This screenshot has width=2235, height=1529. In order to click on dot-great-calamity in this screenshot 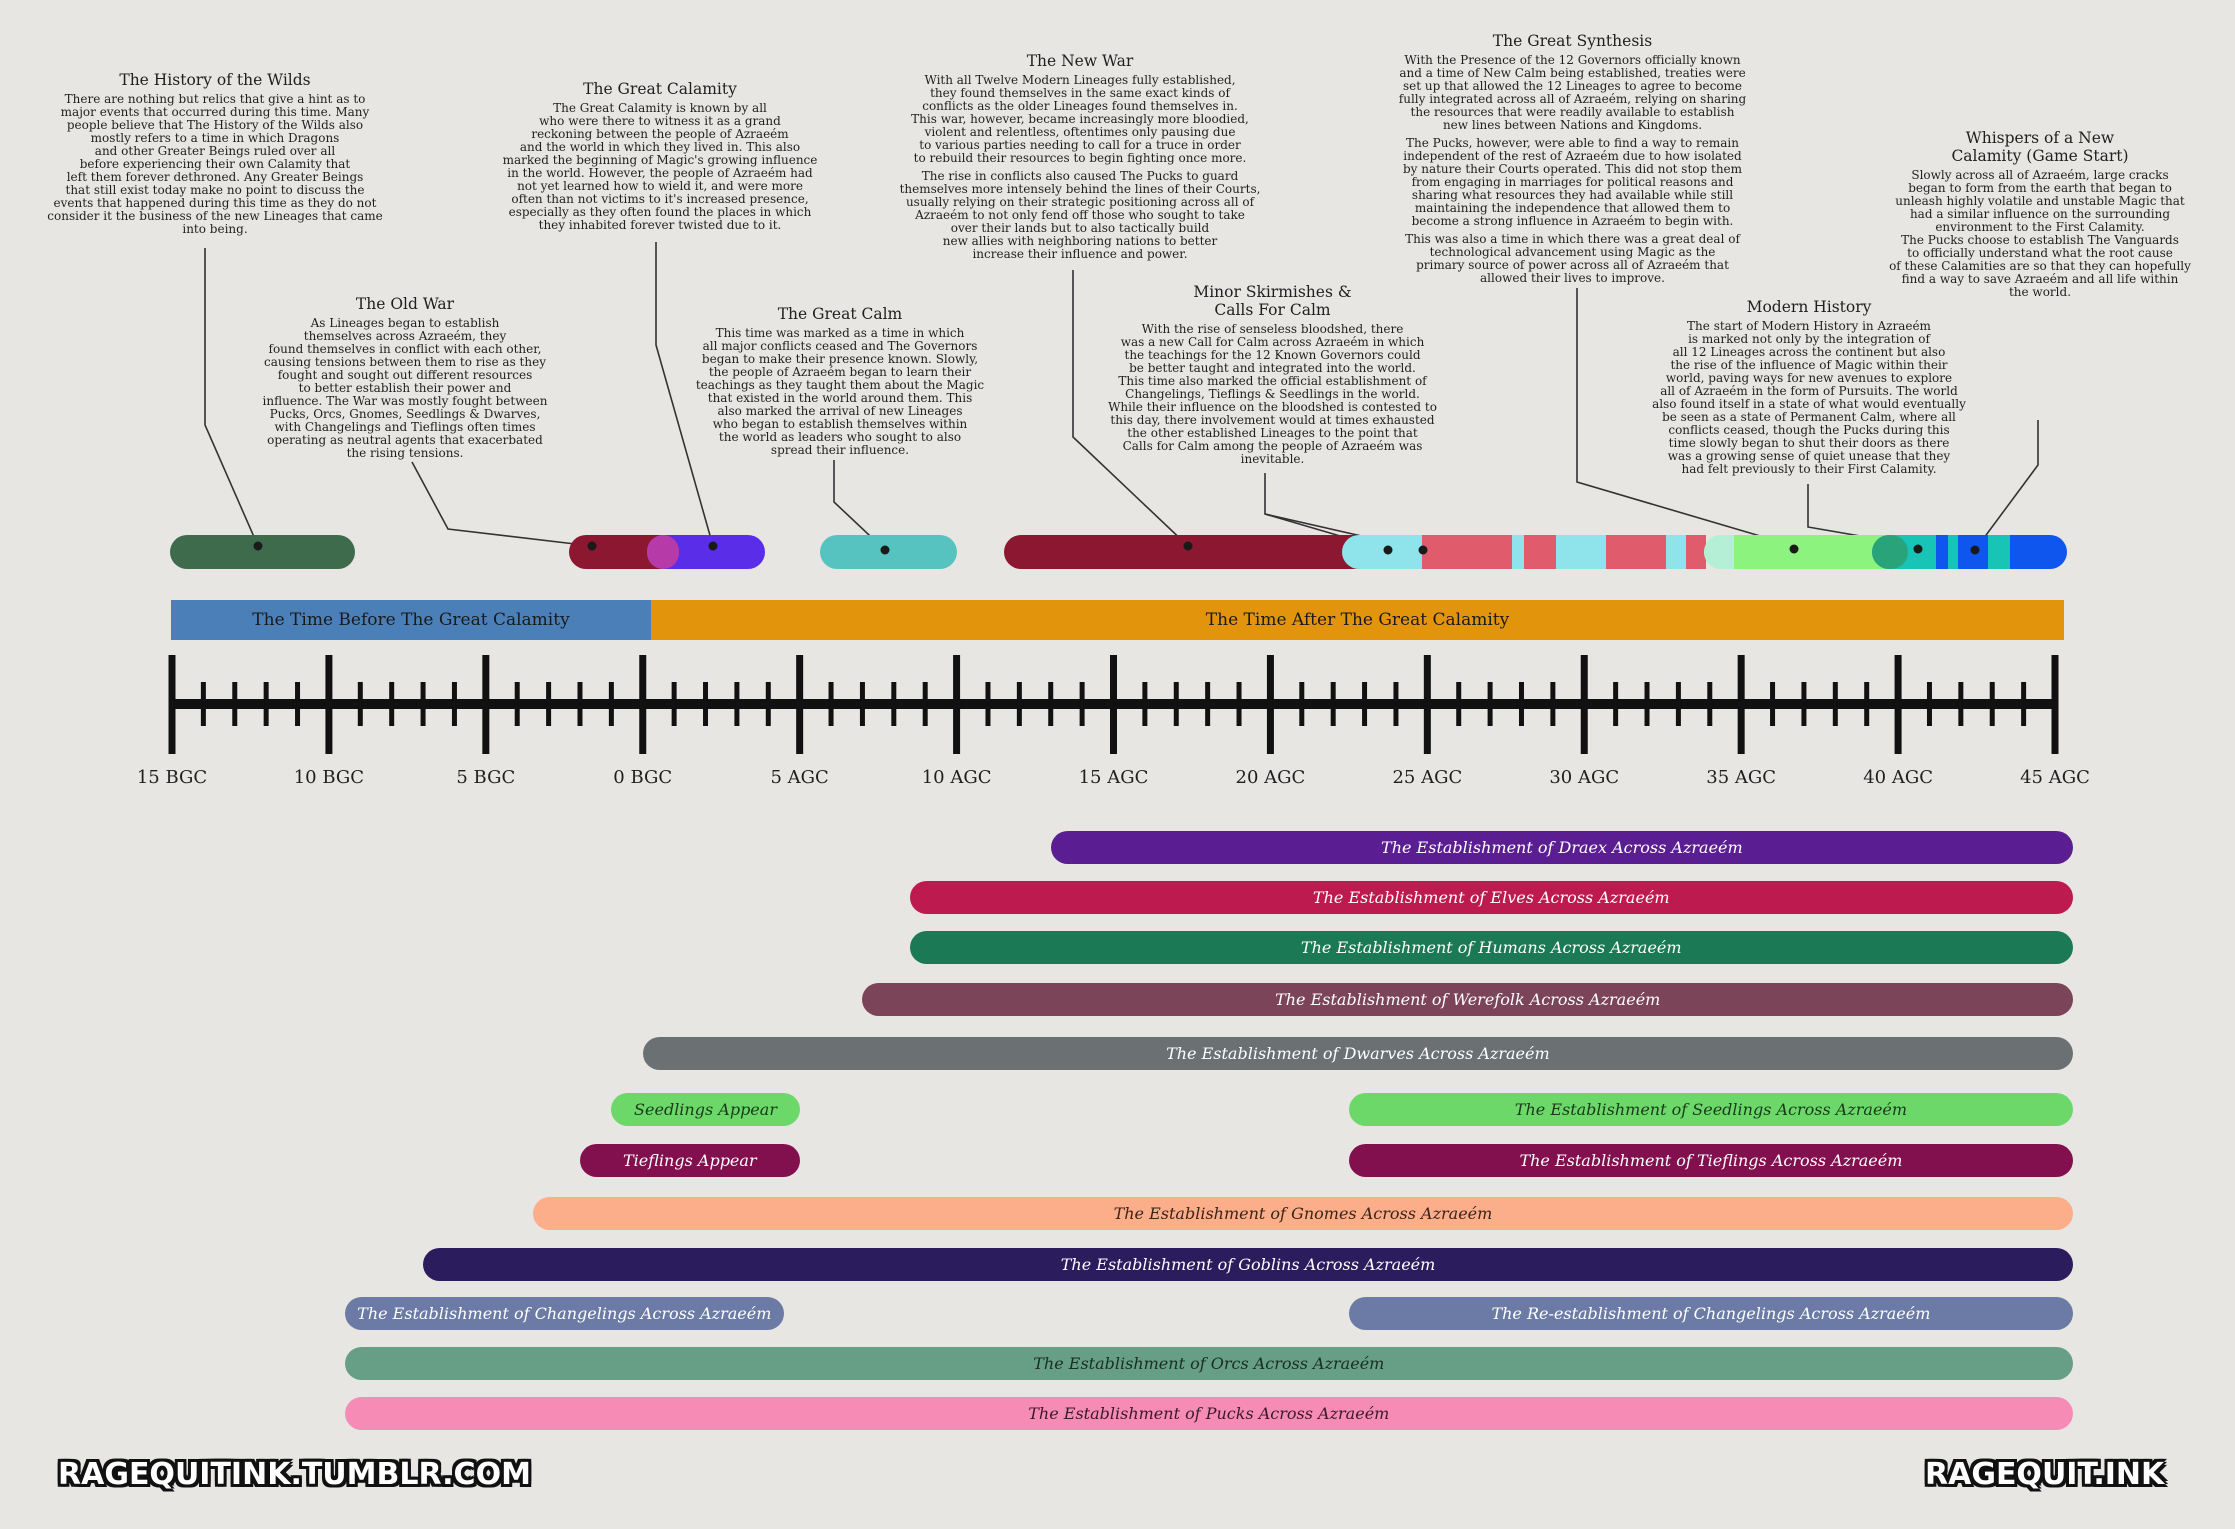, I will do `click(713, 546)`.